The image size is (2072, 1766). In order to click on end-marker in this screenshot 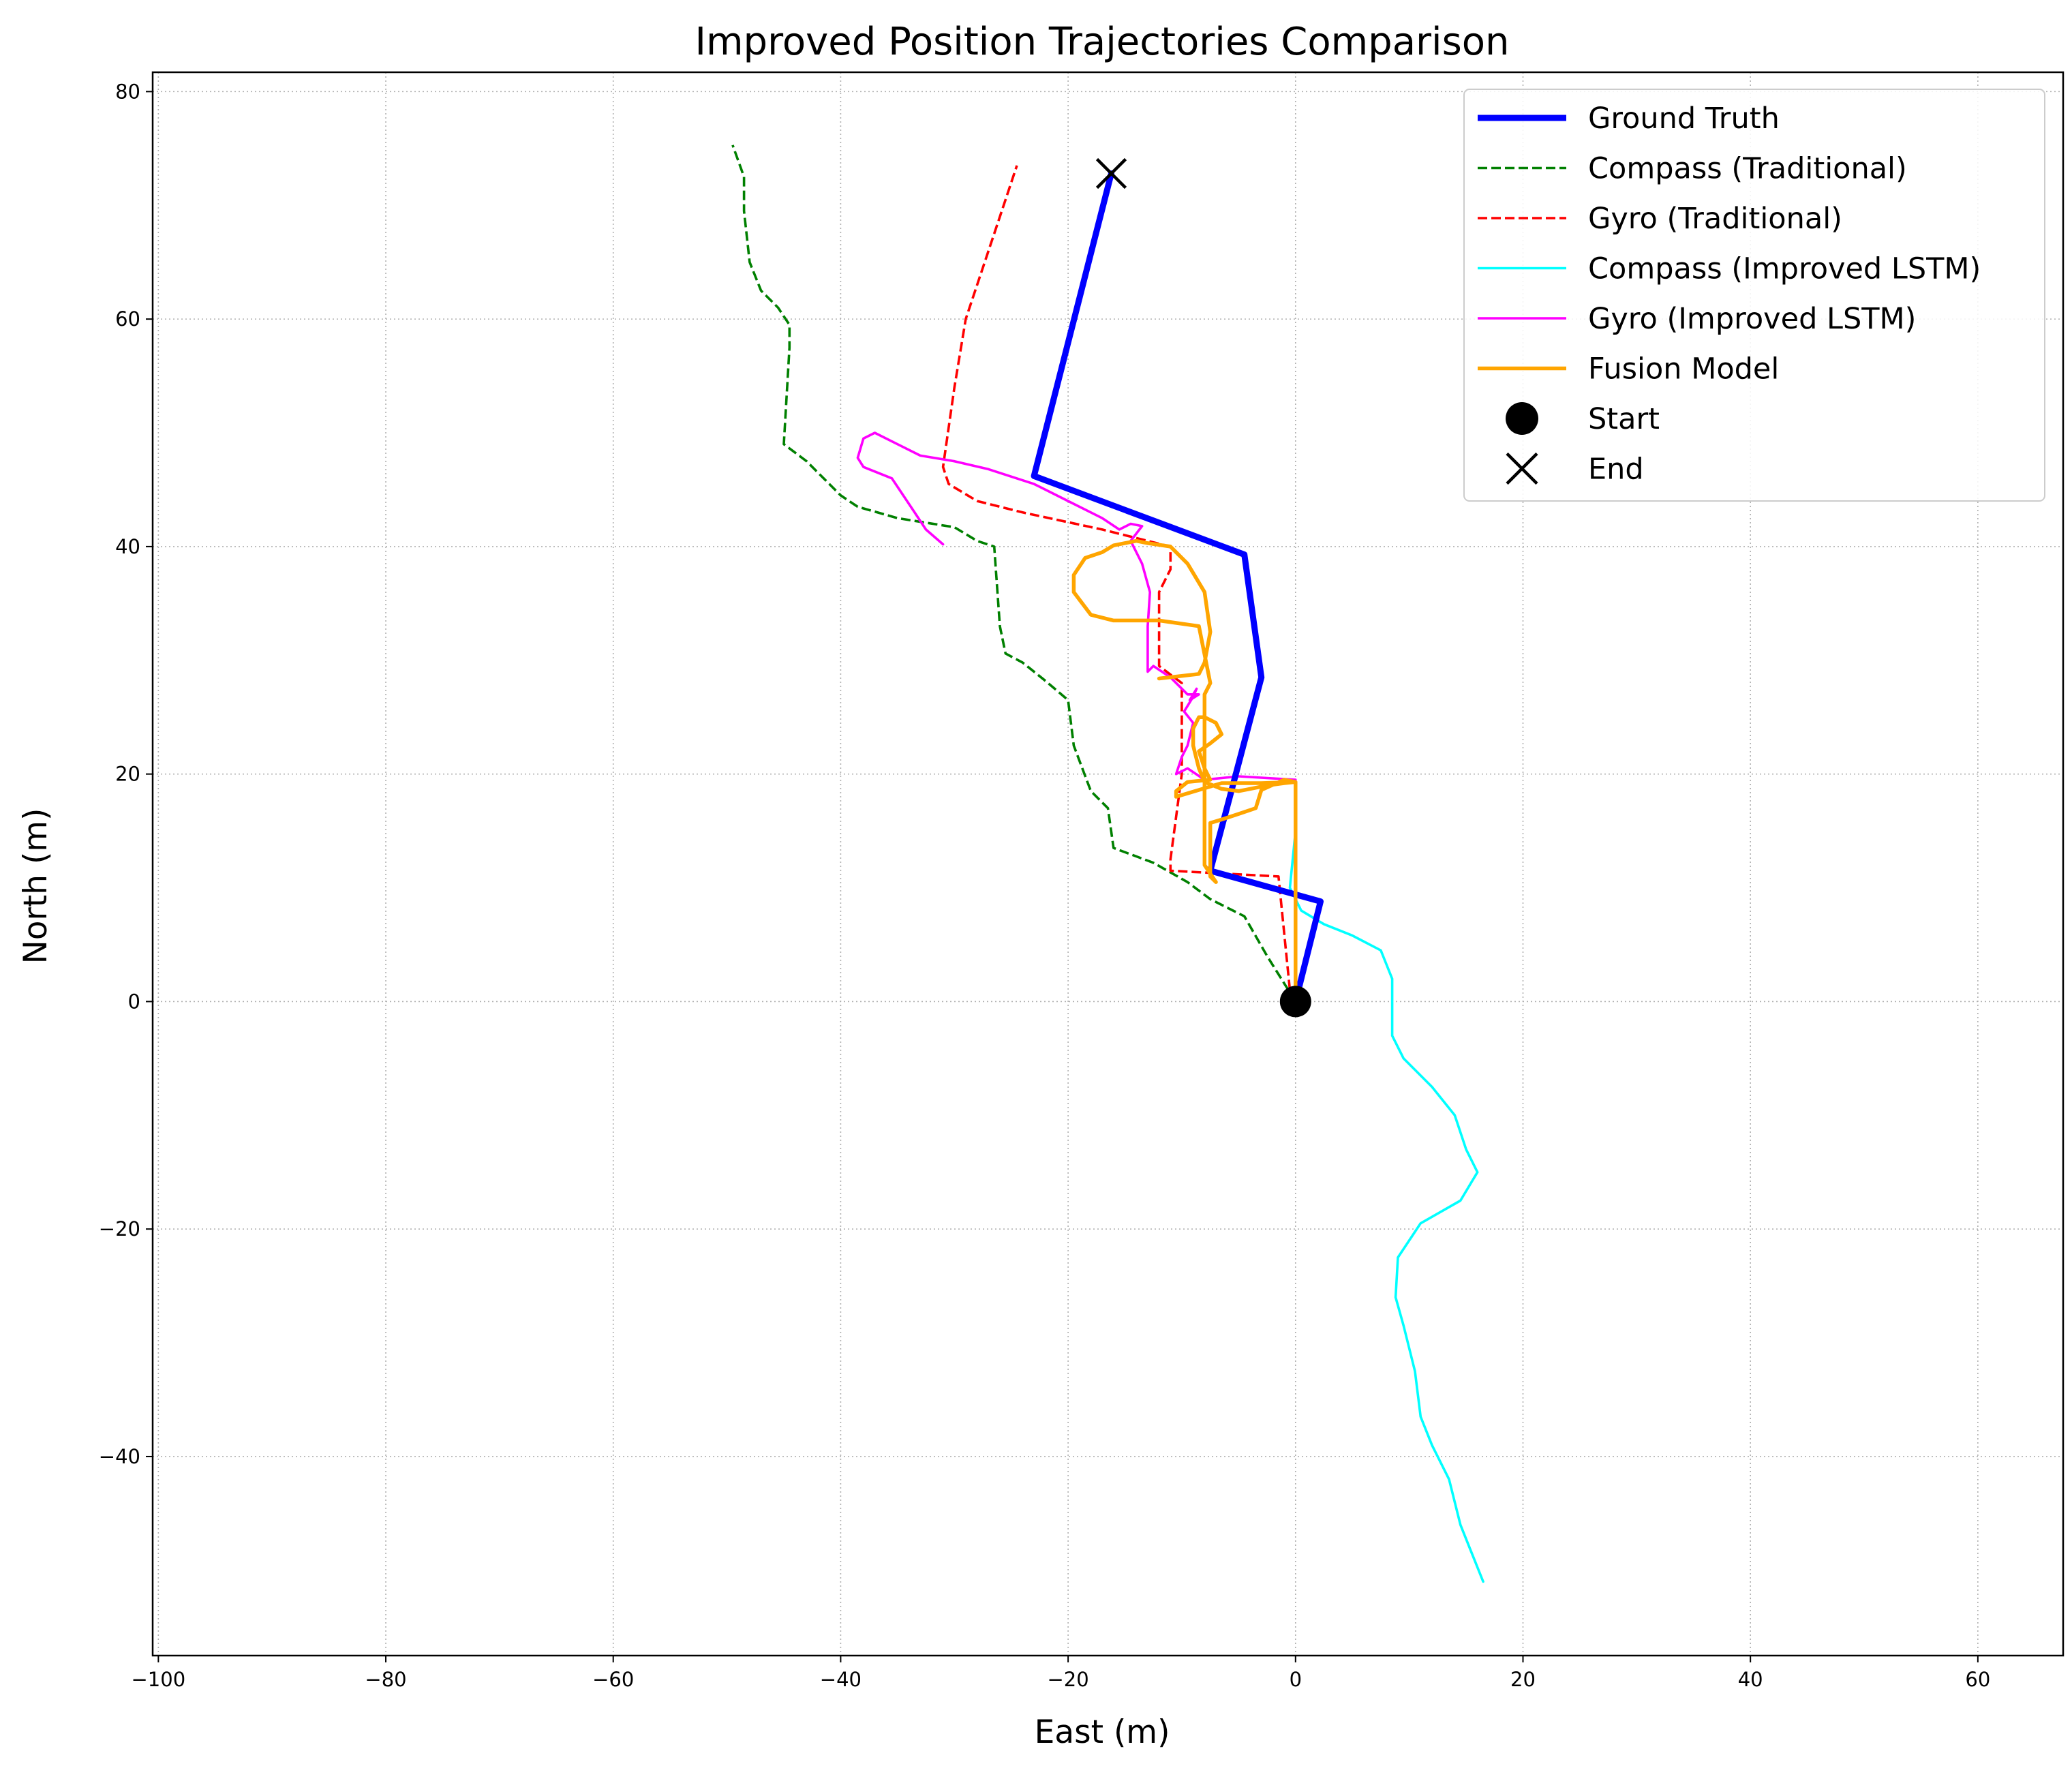, I will do `click(1111, 173)`.